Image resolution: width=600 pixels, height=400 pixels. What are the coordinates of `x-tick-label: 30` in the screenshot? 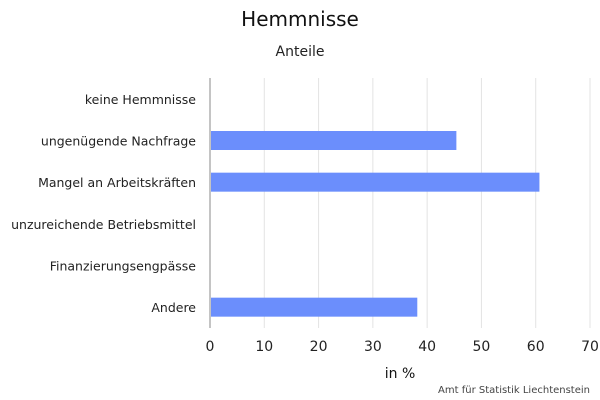 It's located at (373, 347).